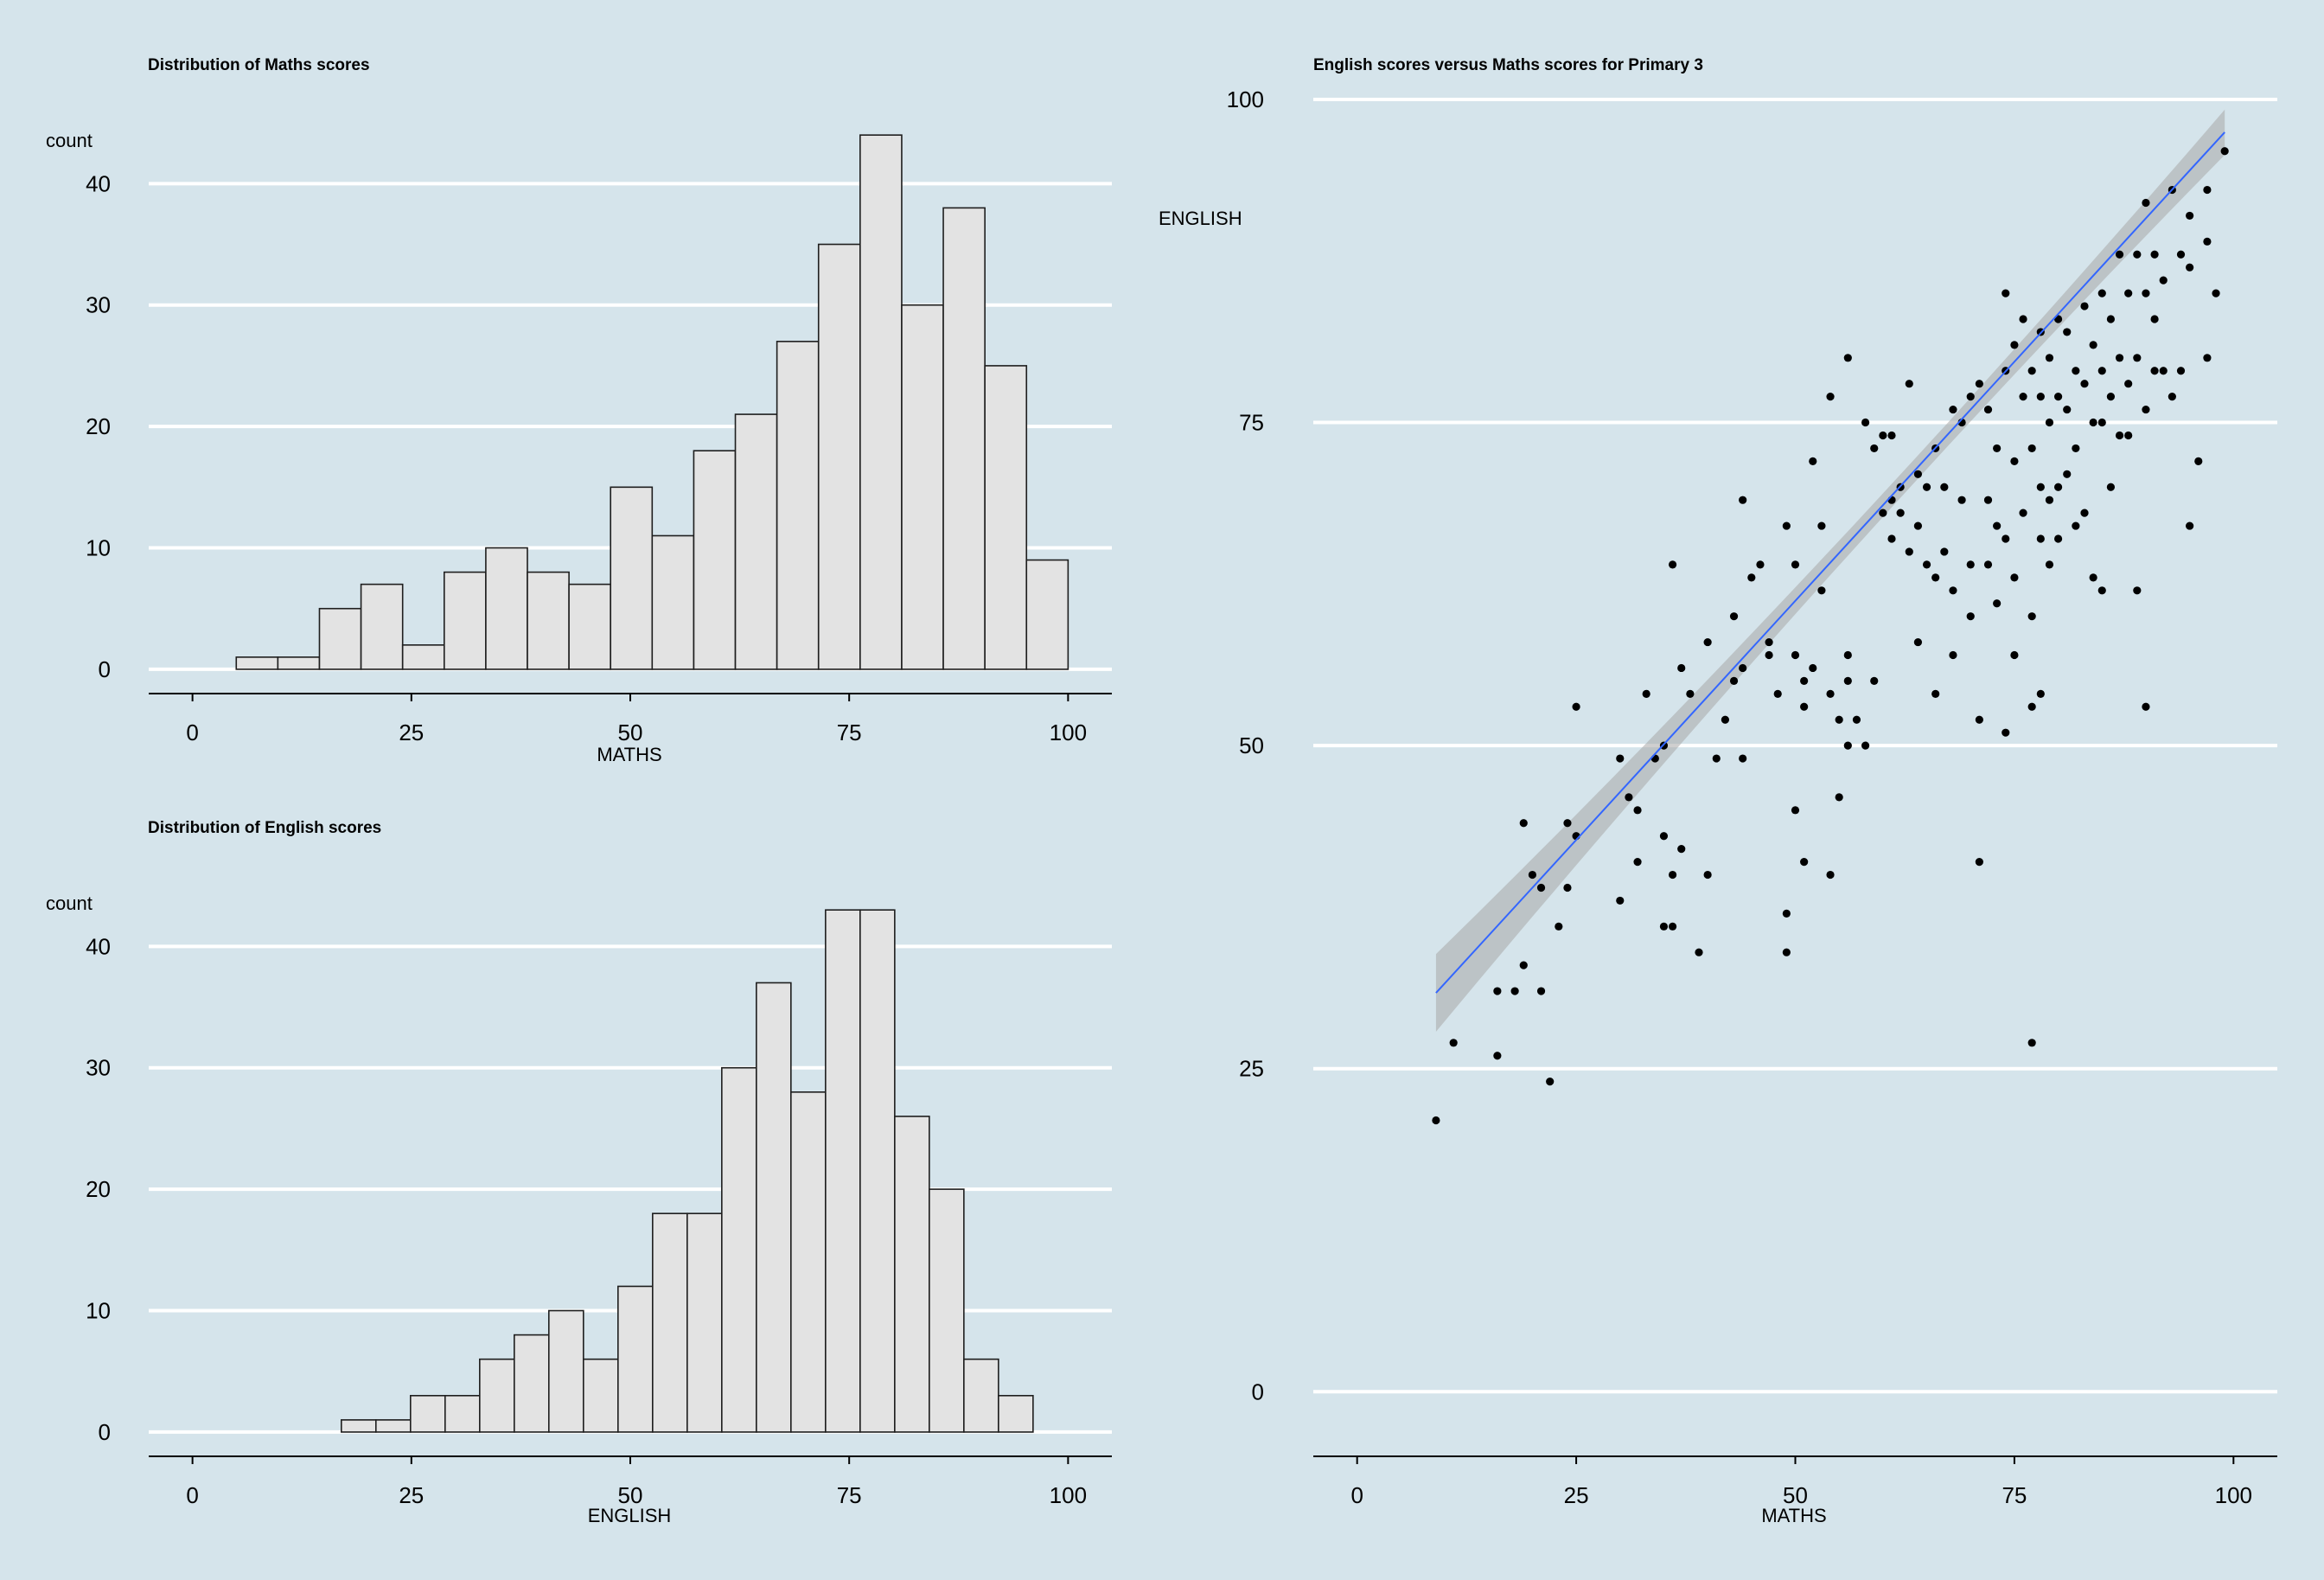  What do you see at coordinates (1795, 1495) in the screenshot?
I see `x-tick-label: 50` at bounding box center [1795, 1495].